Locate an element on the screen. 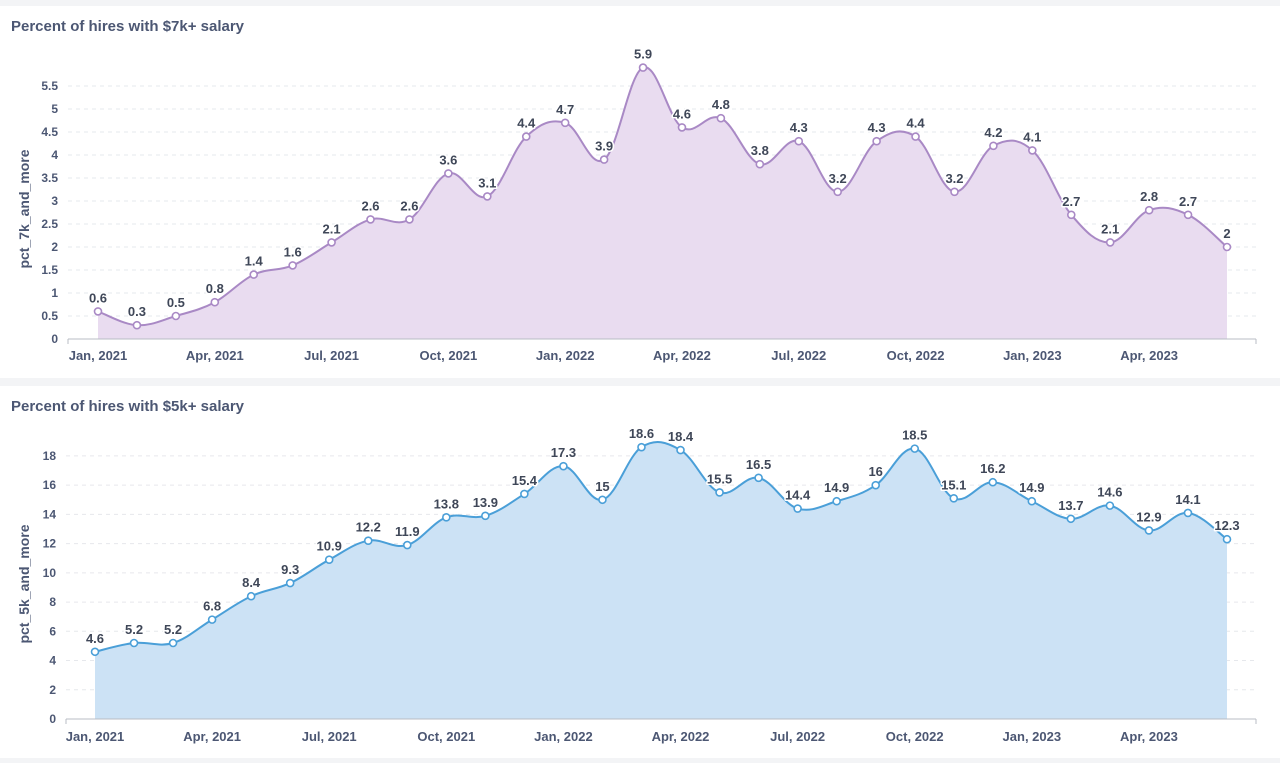  y-tick-label: 5 is located at coordinates (54, 109).